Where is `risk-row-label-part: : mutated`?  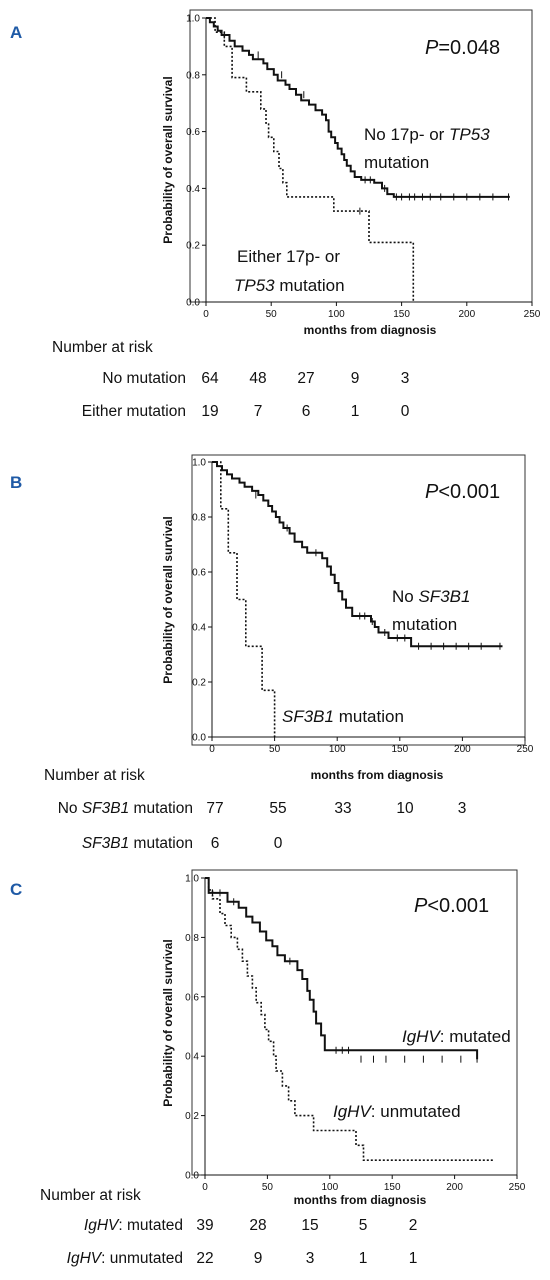 risk-row-label-part: : mutated is located at coordinates (150, 1225).